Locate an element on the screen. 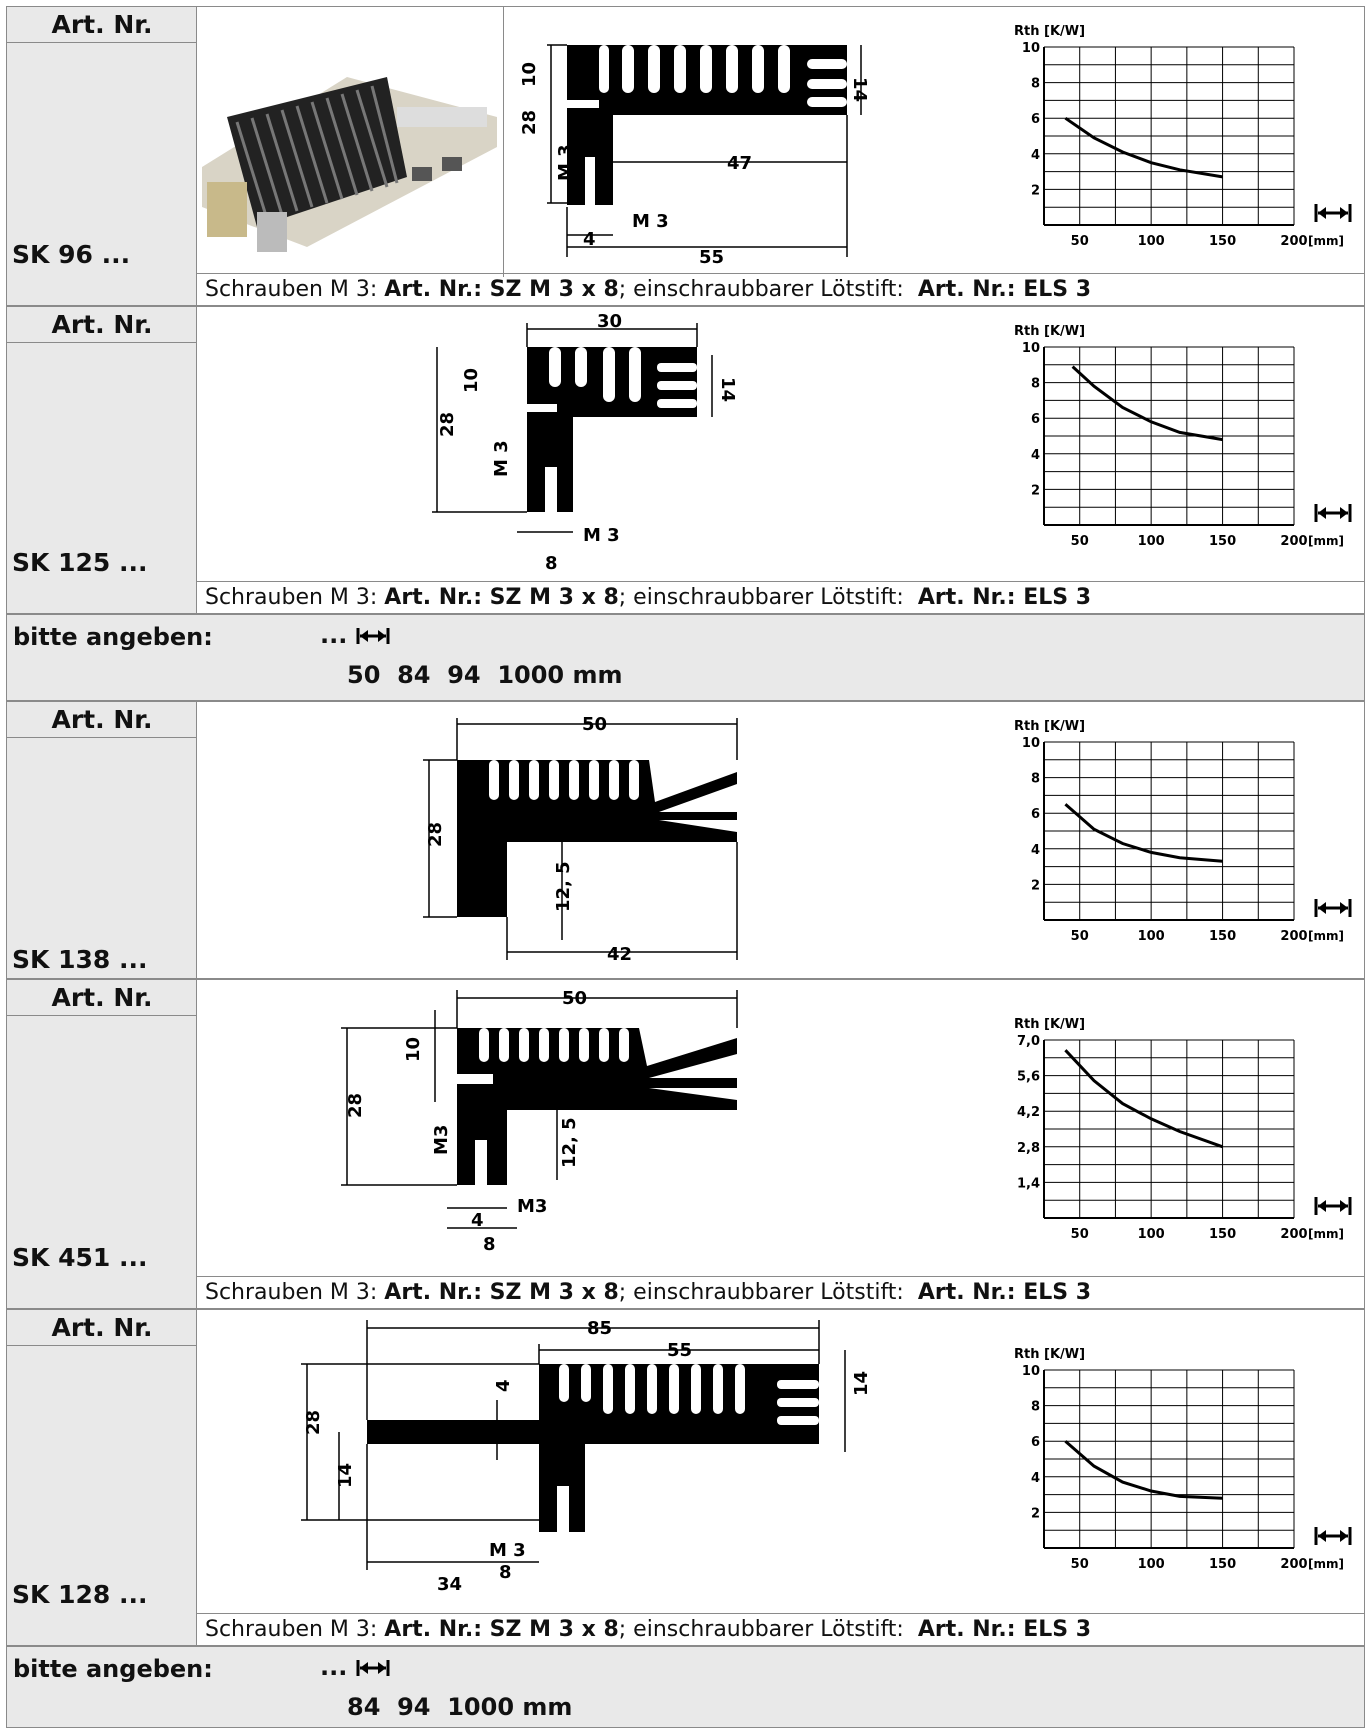  rth-chart: 1,4 2,8 4,2 5,6 7,0 50 100 150 200 [mm] Rth [K/W] is located at coordinates (1179, 1130).